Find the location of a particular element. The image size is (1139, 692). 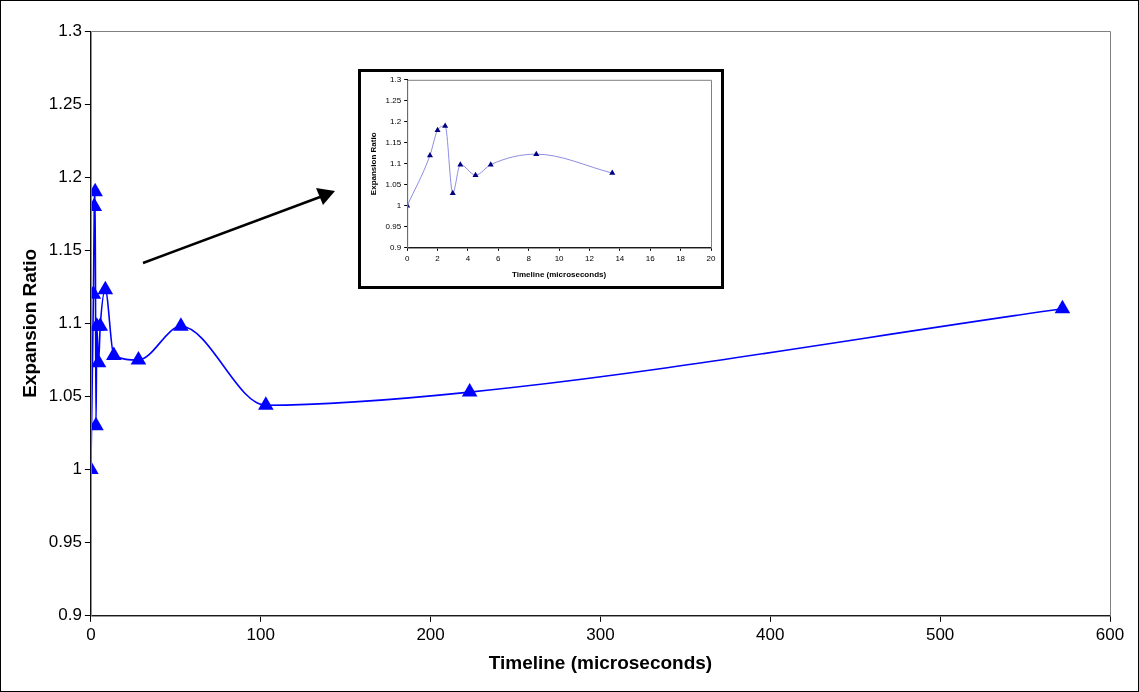

x-tick-label: 100 is located at coordinates (260, 634).